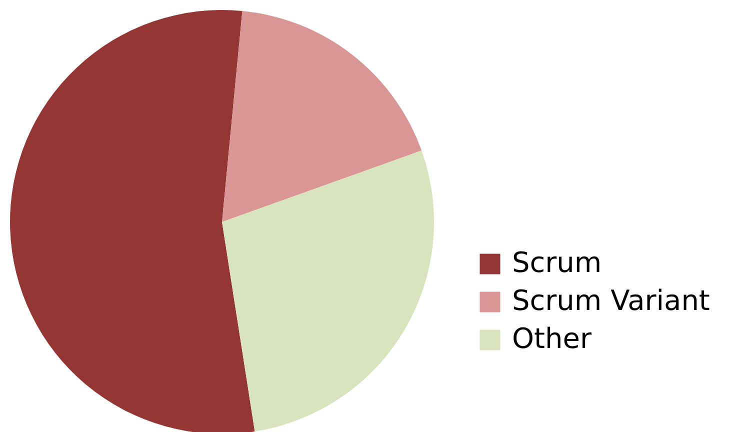 Image resolution: width=739 pixels, height=432 pixels. What do you see at coordinates (322, 116) in the screenshot?
I see `pie-slice` at bounding box center [322, 116].